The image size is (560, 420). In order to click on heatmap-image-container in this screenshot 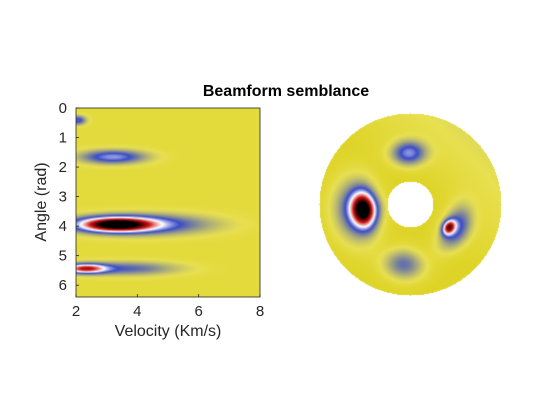, I will do `click(168, 202)`.